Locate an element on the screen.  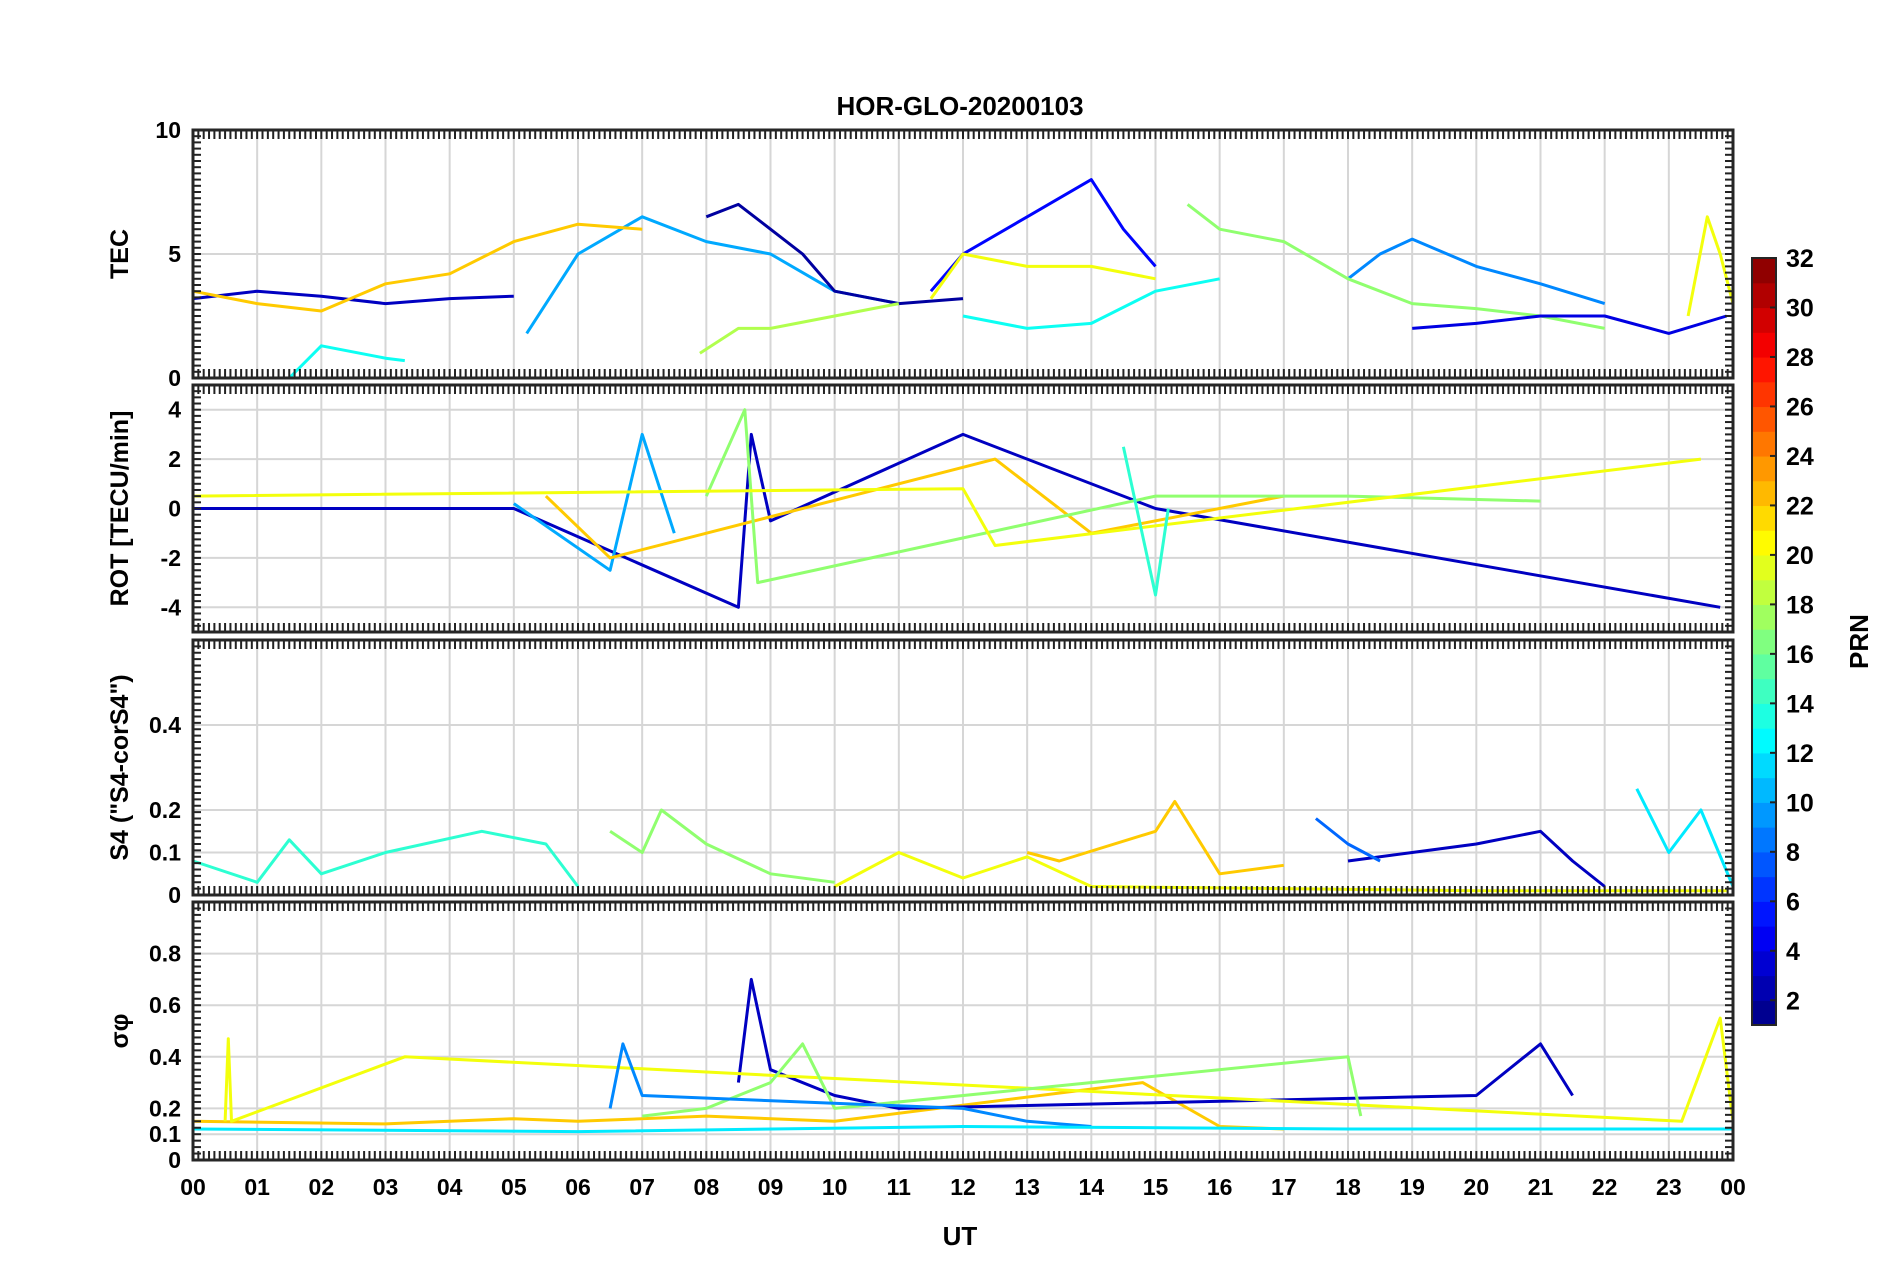
colorbar-tick-label: 14 is located at coordinates (1800, 704).